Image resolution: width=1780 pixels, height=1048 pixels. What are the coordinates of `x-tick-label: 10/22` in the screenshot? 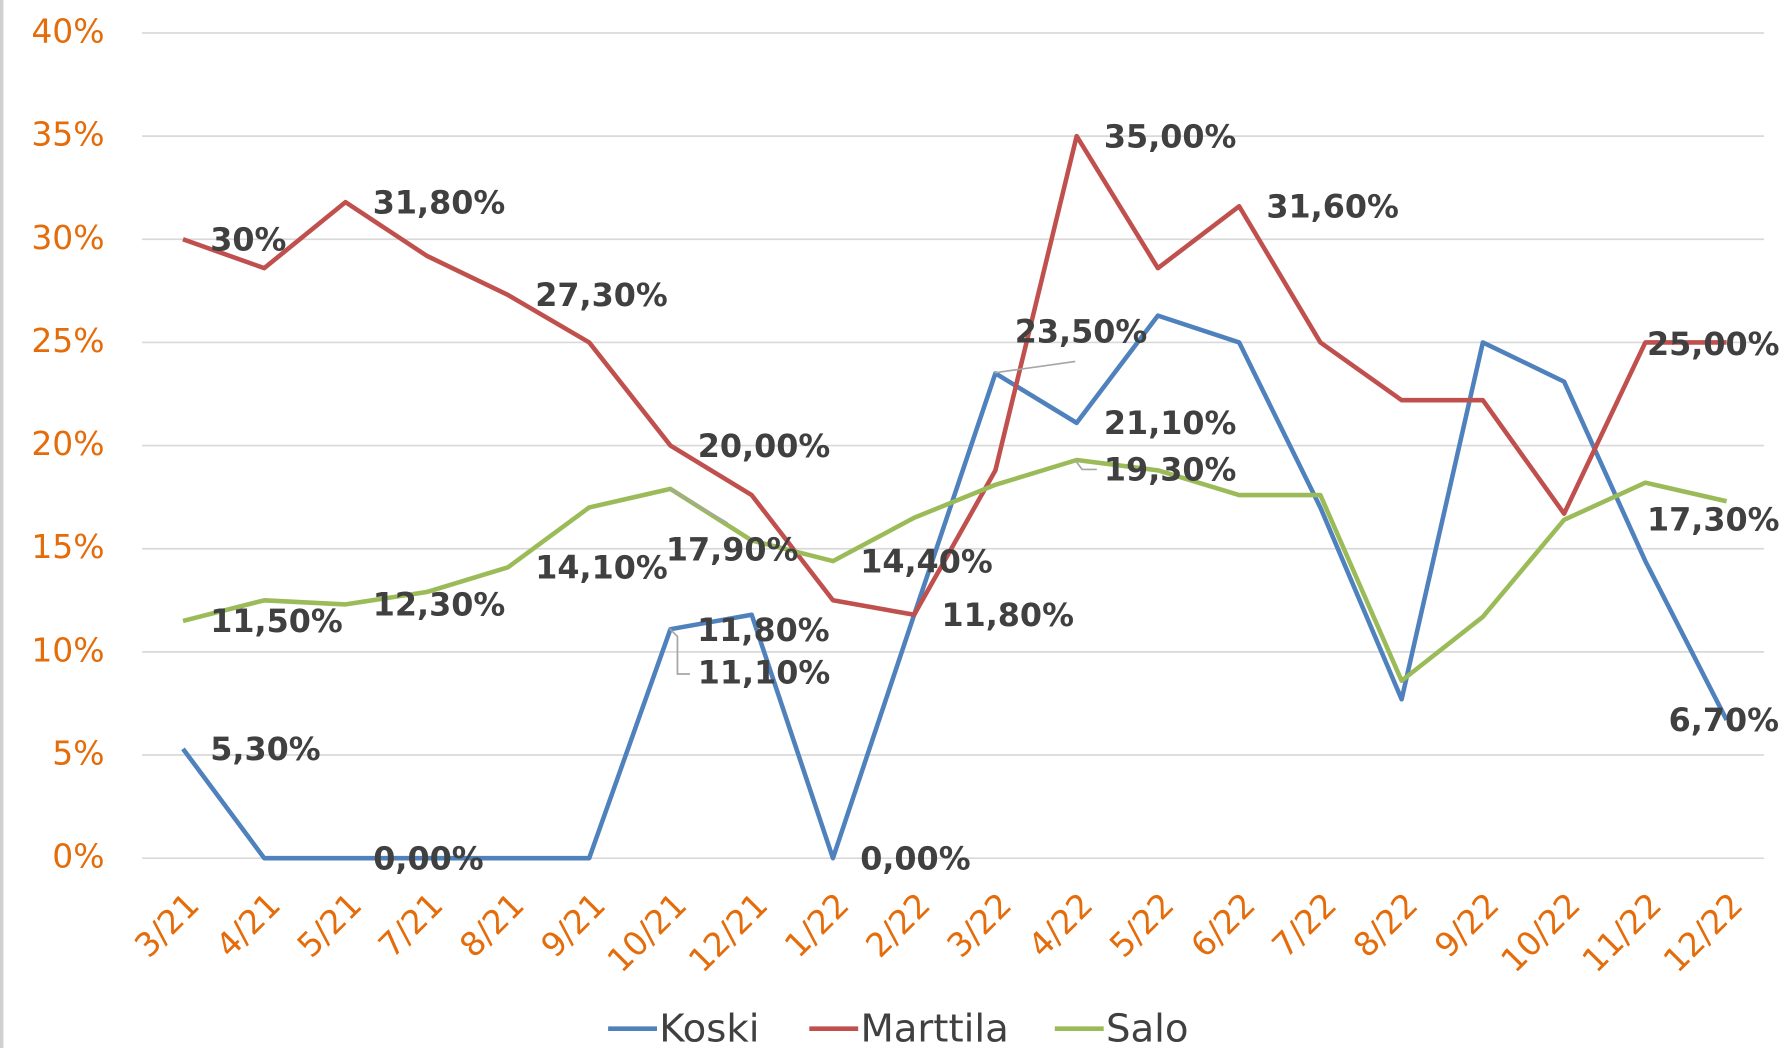 It's located at (1540, 932).